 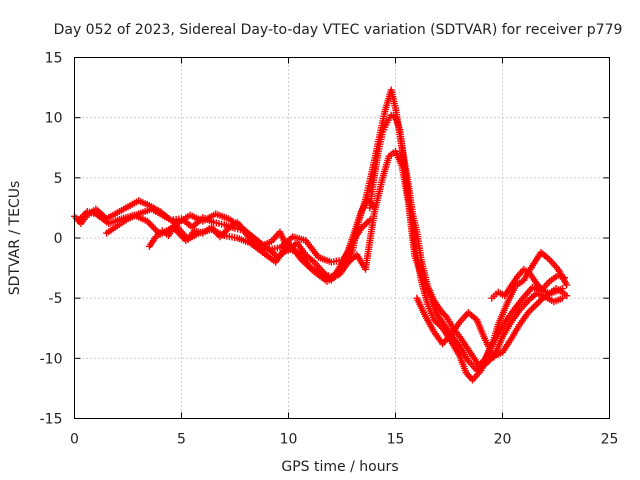 I want to click on x-tick-label: 25, so click(x=610, y=440).